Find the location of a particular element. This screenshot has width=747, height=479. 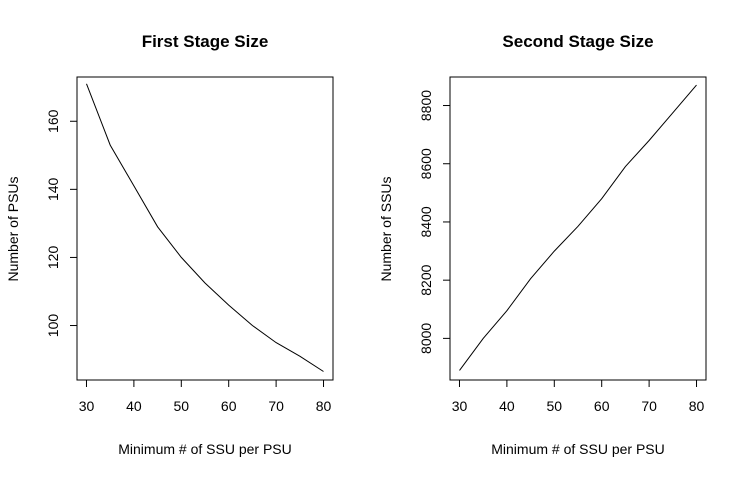

y-tick-label: 8200 is located at coordinates (426, 279).